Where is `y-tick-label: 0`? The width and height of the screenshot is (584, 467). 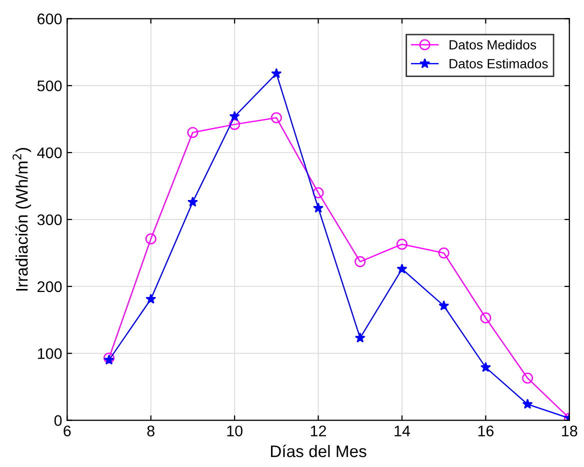 y-tick-label: 0 is located at coordinates (58, 420).